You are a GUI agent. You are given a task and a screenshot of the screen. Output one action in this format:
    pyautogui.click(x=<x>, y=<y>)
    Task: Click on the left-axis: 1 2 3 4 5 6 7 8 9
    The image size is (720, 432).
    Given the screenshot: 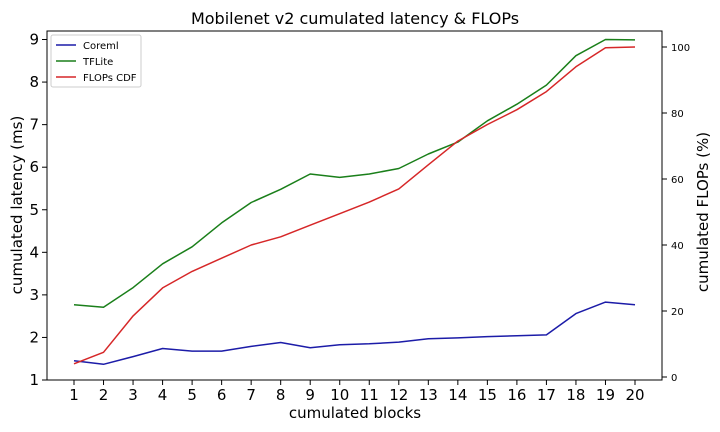 What is the action you would take?
    pyautogui.click(x=38, y=210)
    